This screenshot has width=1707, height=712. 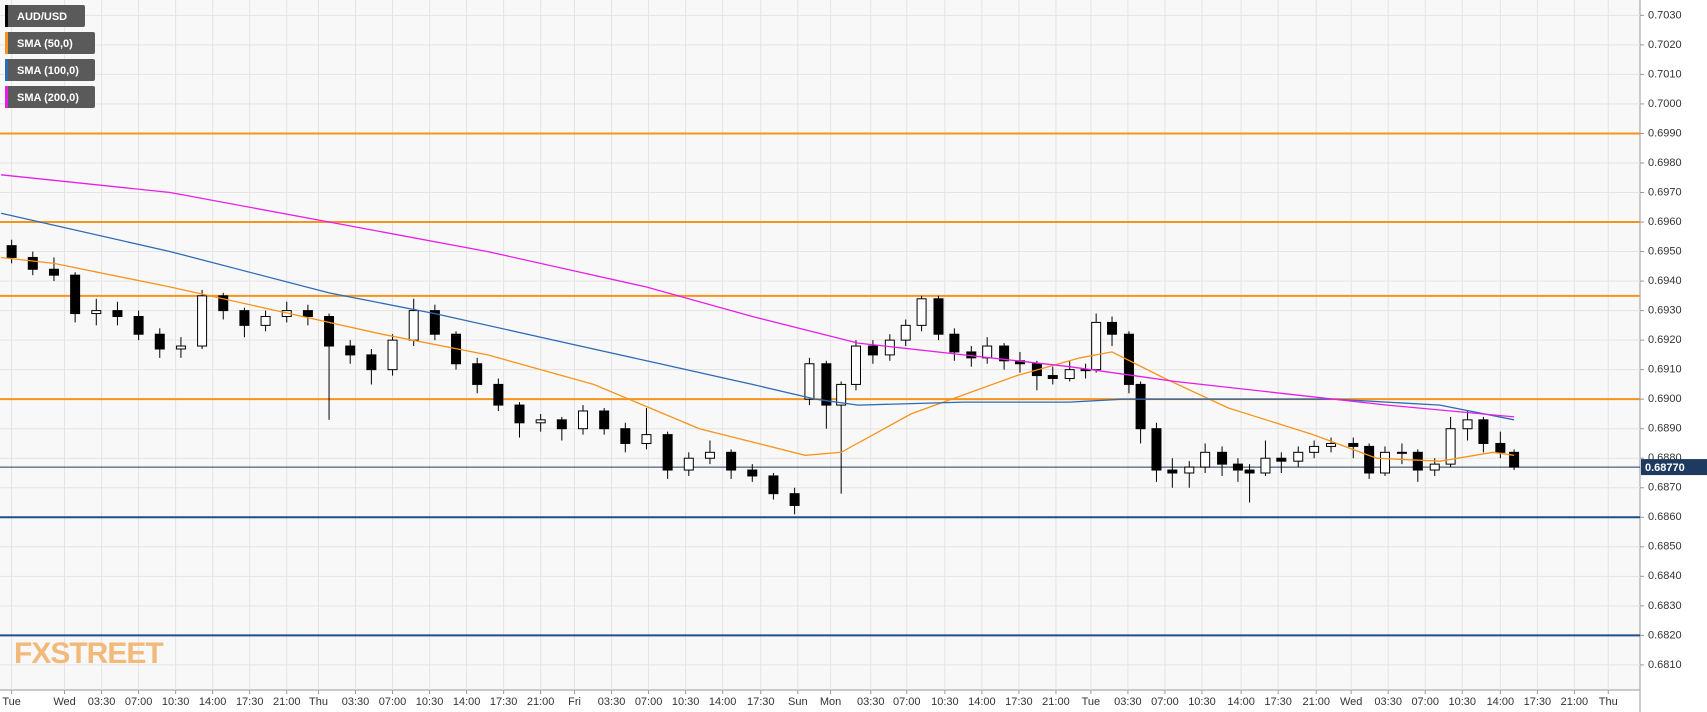 What do you see at coordinates (1665, 340) in the screenshot?
I see `y-tick-label: 0.6920` at bounding box center [1665, 340].